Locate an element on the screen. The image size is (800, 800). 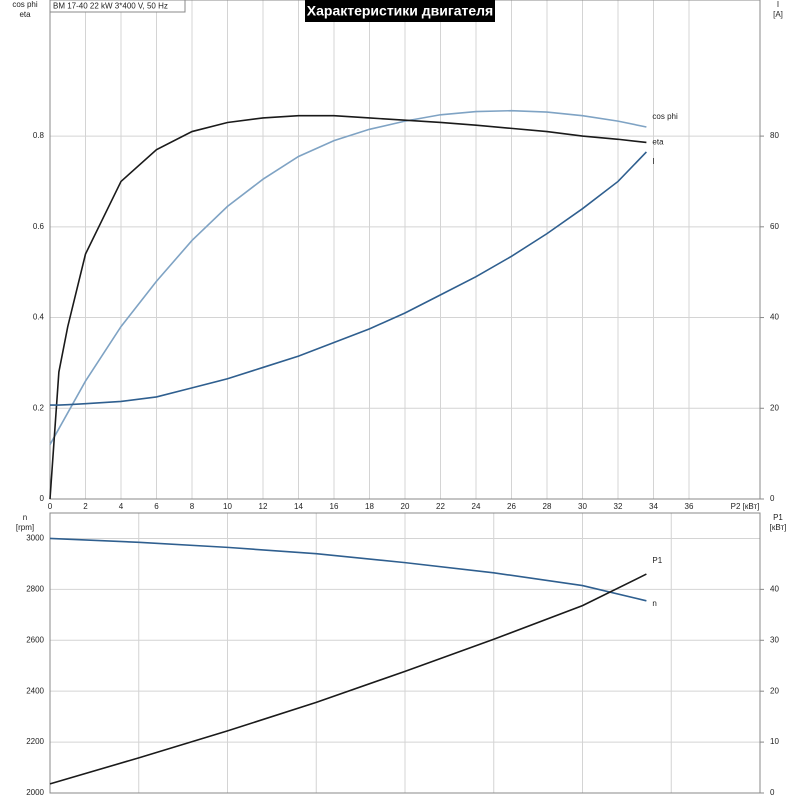
y2-axis-label: [кВт] is located at coordinates (778, 527).